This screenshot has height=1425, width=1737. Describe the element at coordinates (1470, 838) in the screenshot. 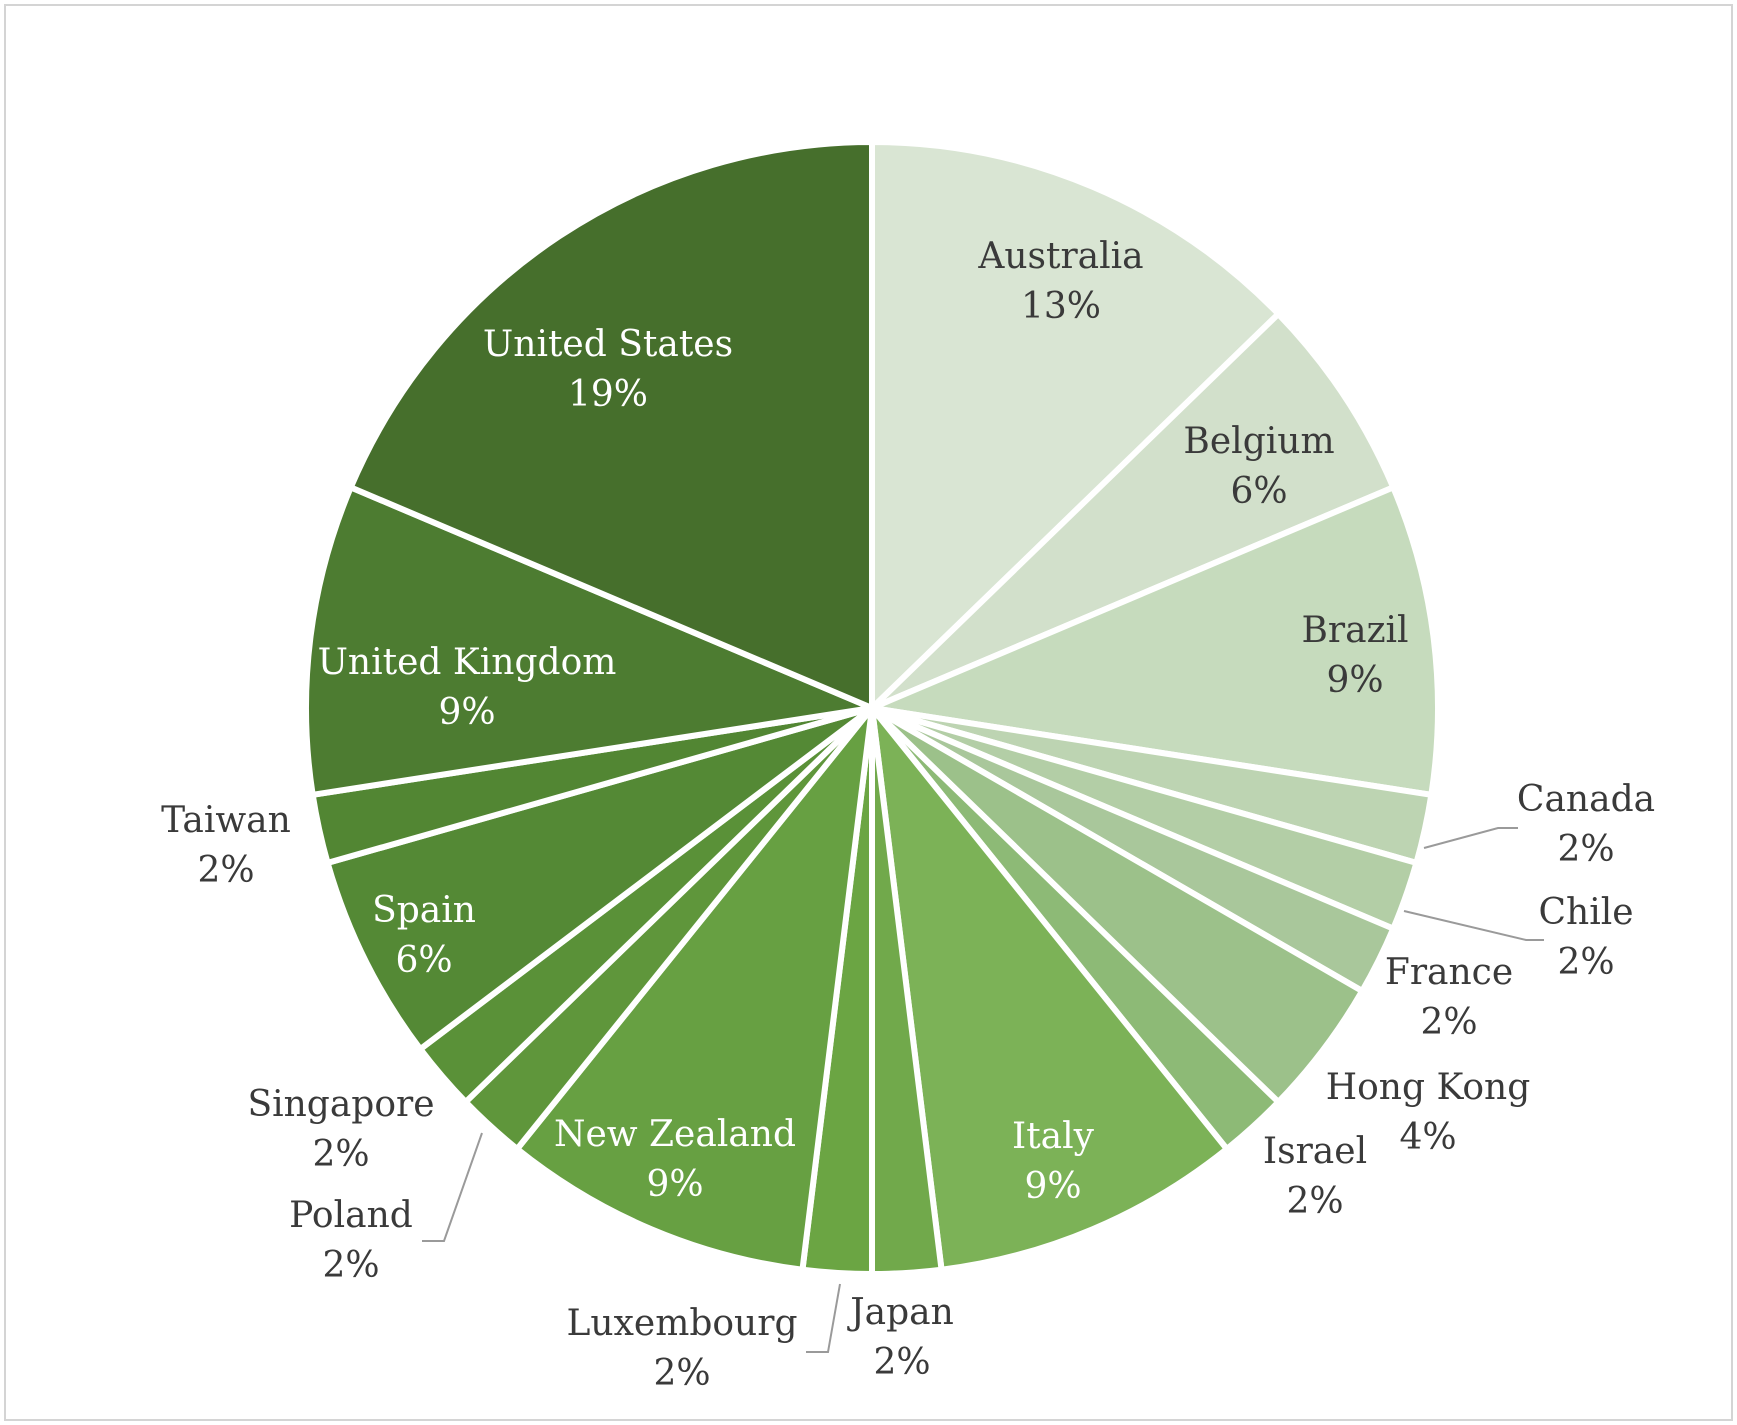

I see `leader-line-canada` at that location.